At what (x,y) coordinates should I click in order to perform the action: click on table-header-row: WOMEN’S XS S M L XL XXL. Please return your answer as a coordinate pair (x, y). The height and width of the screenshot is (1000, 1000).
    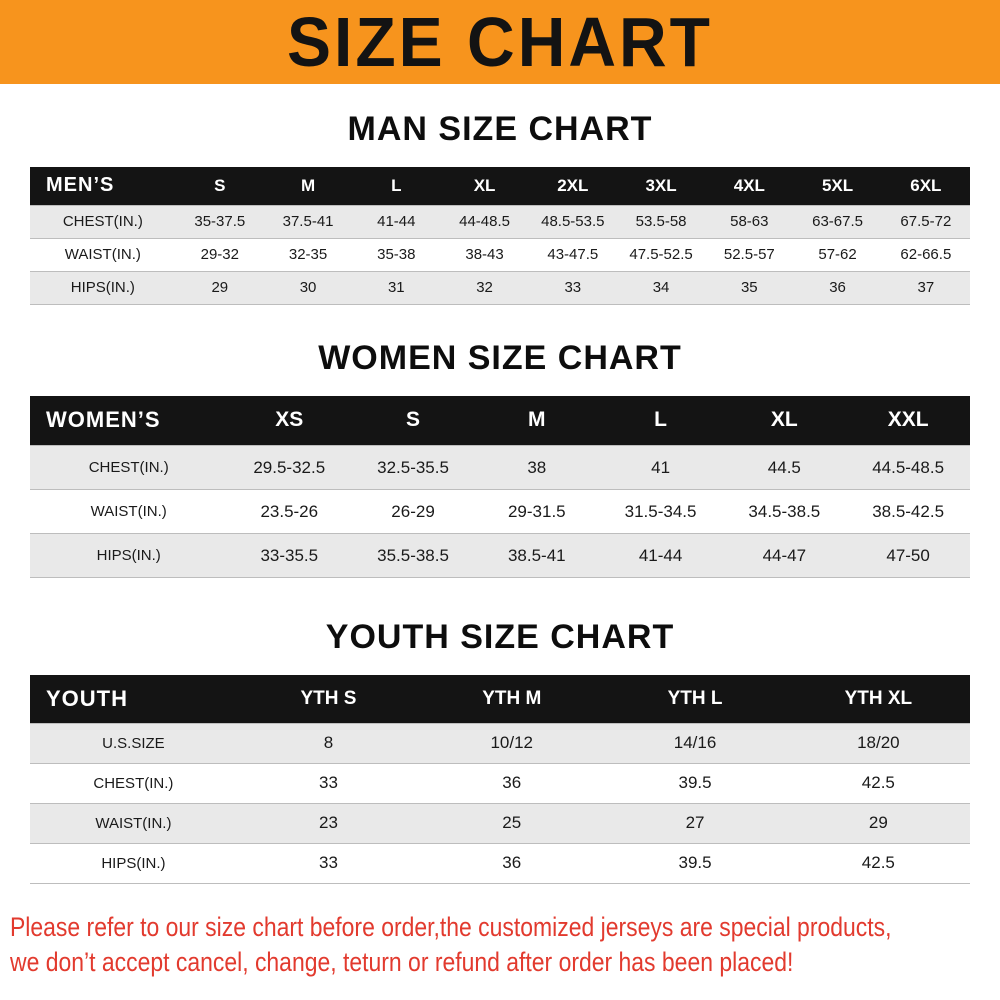
    Looking at the image, I should click on (500, 420).